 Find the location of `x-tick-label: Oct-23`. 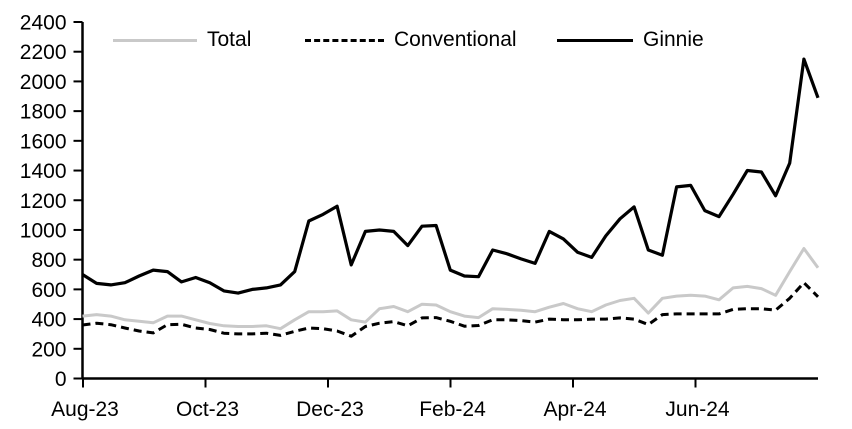

x-tick-label: Oct-23 is located at coordinates (207, 409).